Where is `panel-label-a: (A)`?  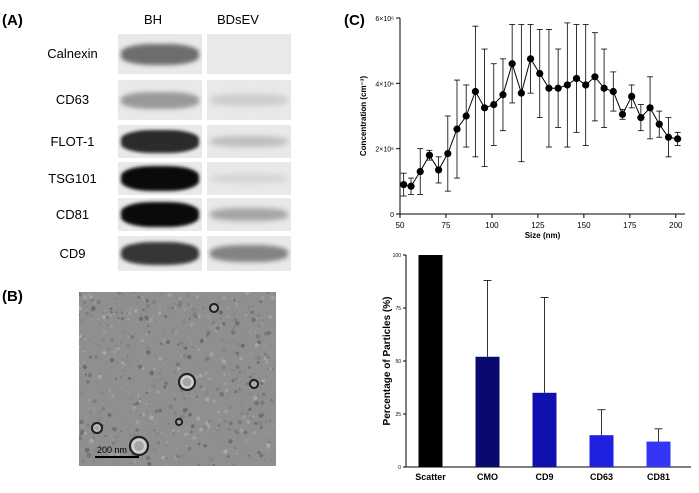
panel-label-a: (A) is located at coordinates (12, 20).